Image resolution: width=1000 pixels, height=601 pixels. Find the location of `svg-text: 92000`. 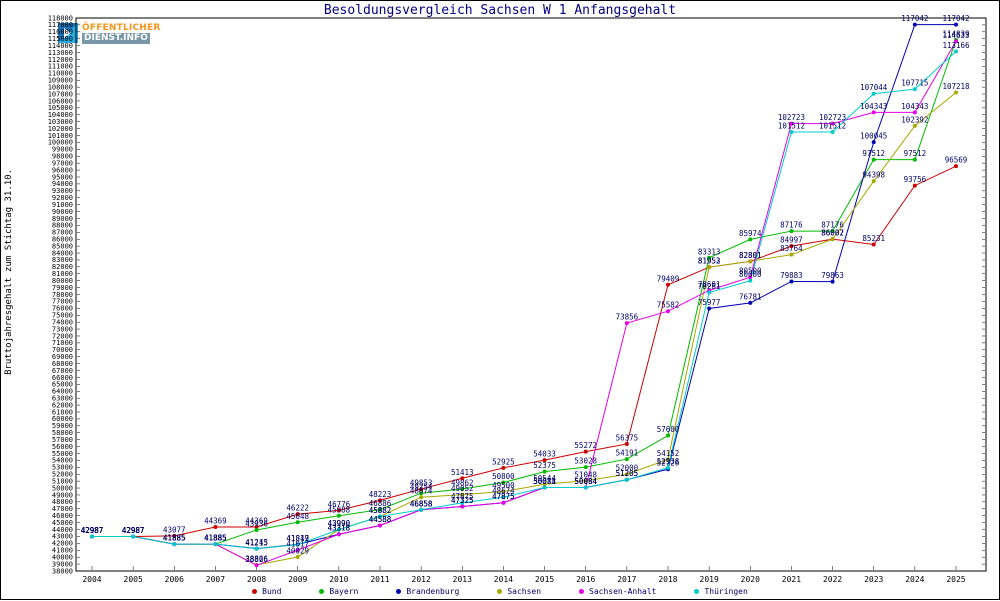

svg-text: 92000 is located at coordinates (62, 198).